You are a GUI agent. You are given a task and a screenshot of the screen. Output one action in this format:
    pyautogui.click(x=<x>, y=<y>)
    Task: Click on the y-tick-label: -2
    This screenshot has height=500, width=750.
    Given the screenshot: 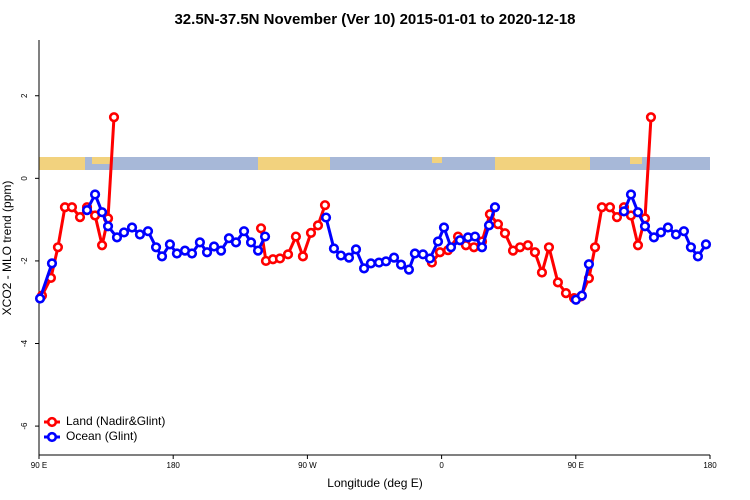 What is the action you would take?
    pyautogui.click(x=24, y=261)
    